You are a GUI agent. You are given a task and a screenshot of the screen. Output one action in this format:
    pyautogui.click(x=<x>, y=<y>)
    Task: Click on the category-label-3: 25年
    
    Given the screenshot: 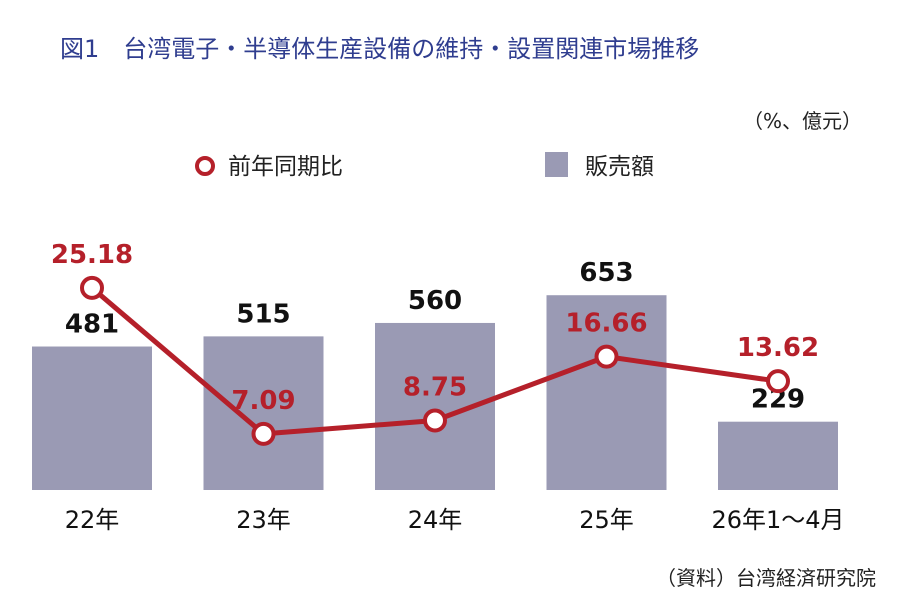 What is the action you would take?
    pyautogui.click(x=606, y=520)
    